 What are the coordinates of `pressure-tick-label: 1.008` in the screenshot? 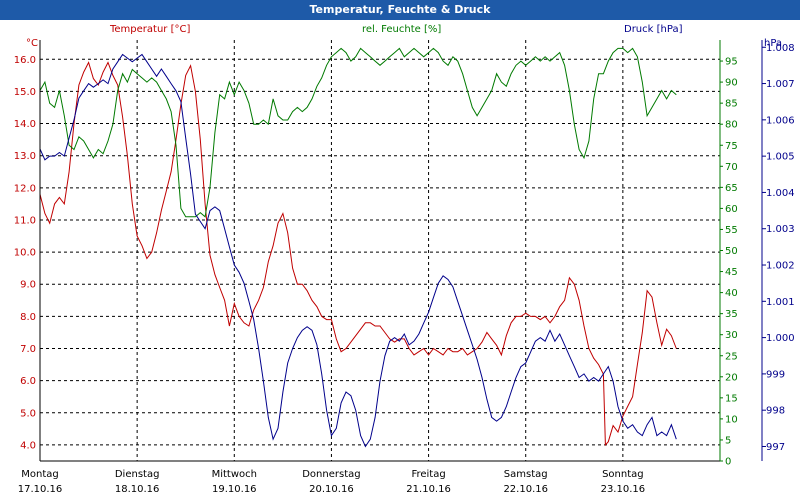 It's located at (780, 48).